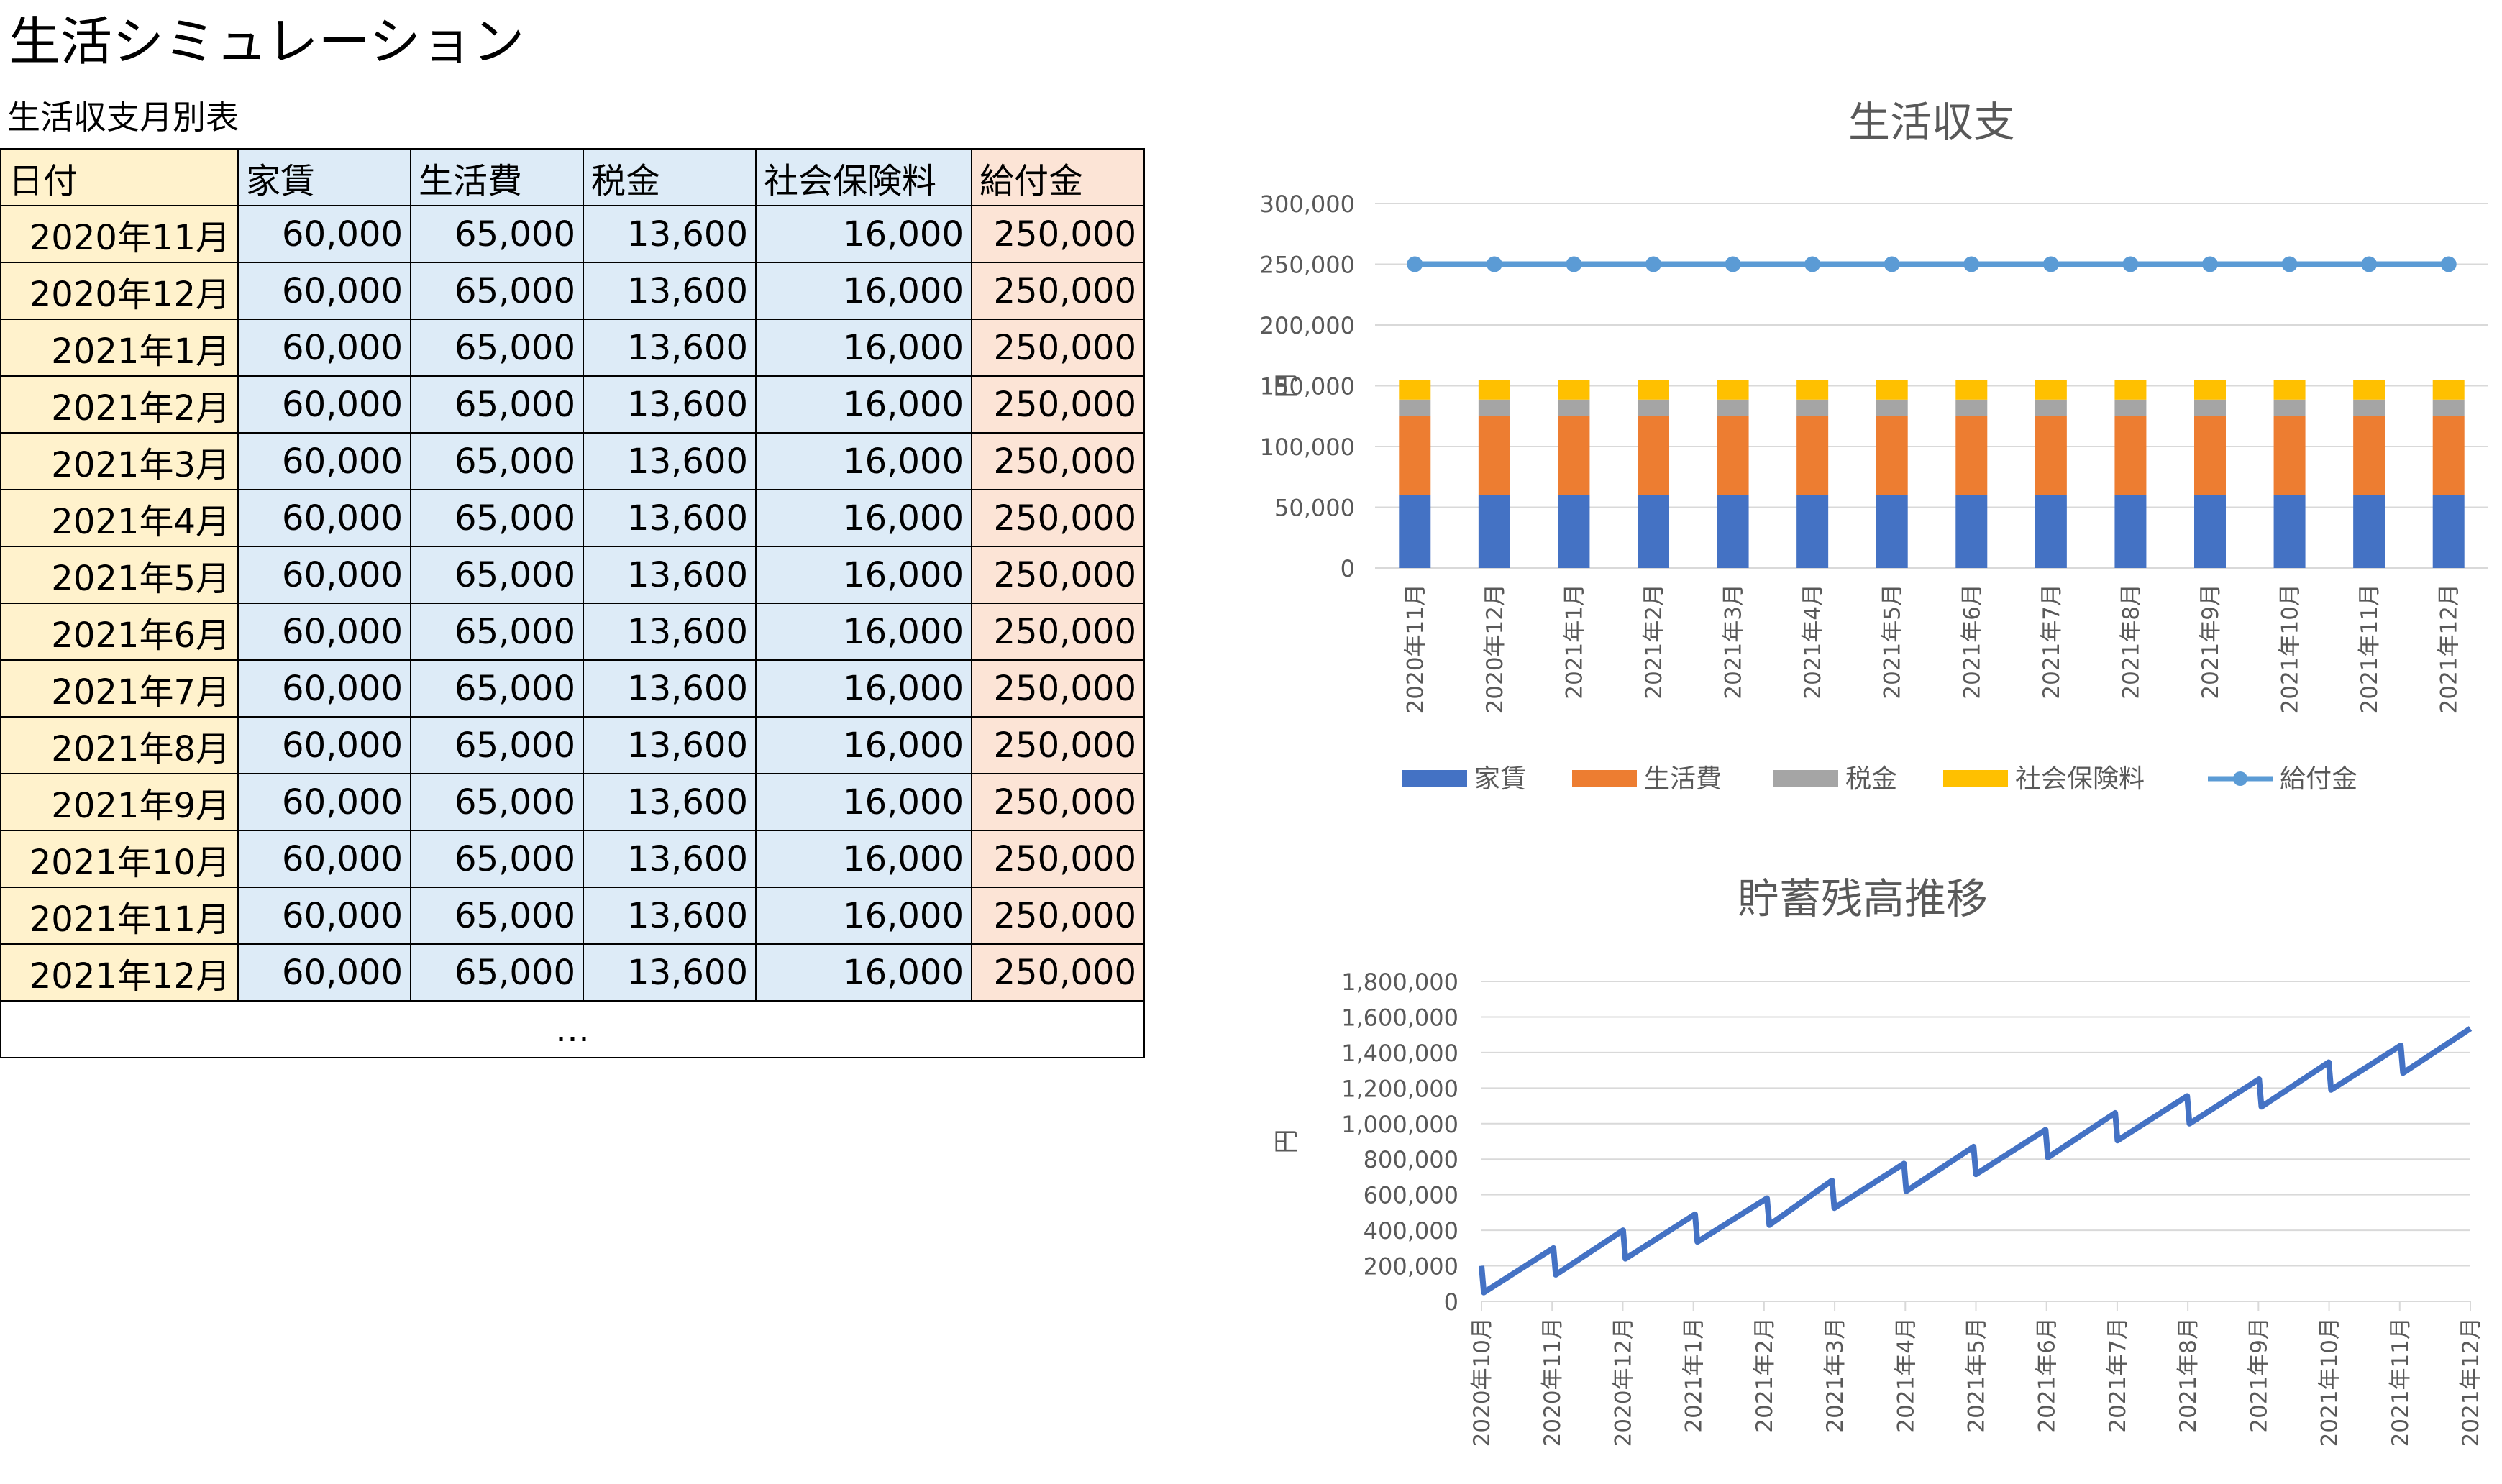  Describe the element at coordinates (1812, 264) in the screenshot. I see `point-給付金` at that location.